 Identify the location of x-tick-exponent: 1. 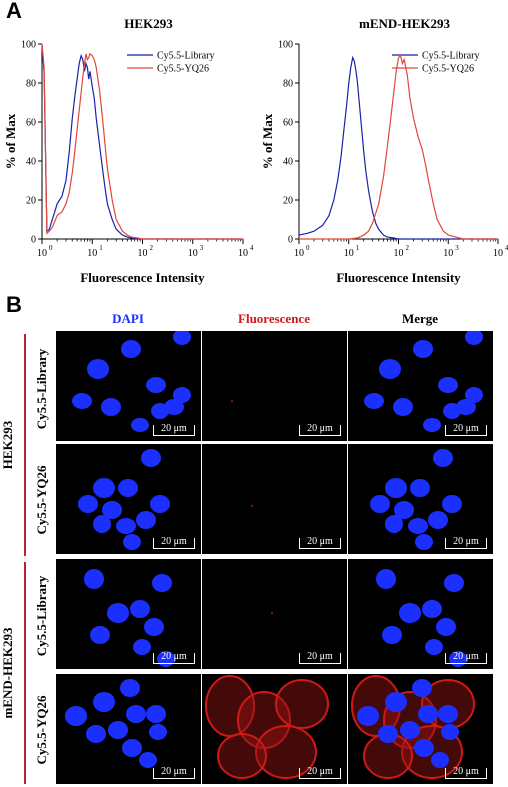
(101, 248).